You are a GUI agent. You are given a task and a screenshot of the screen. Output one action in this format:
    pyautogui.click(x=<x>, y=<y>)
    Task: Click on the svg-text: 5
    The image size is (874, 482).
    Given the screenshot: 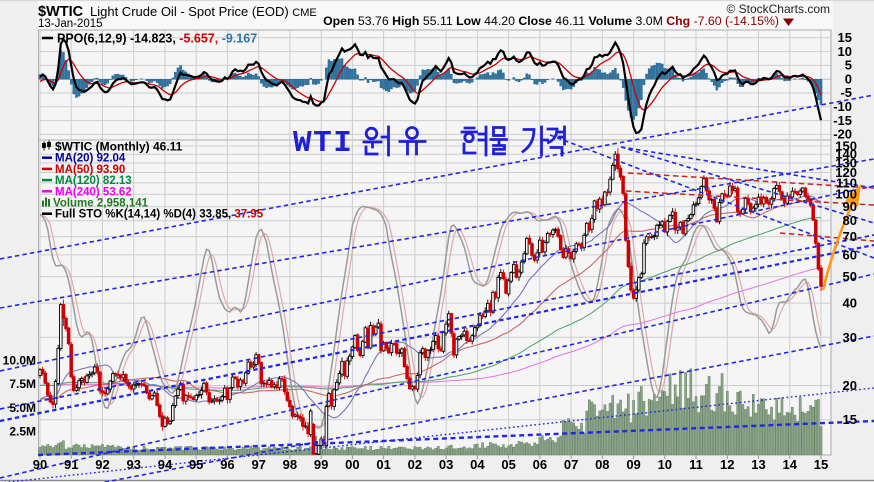 What is the action you would take?
    pyautogui.click(x=848, y=65)
    